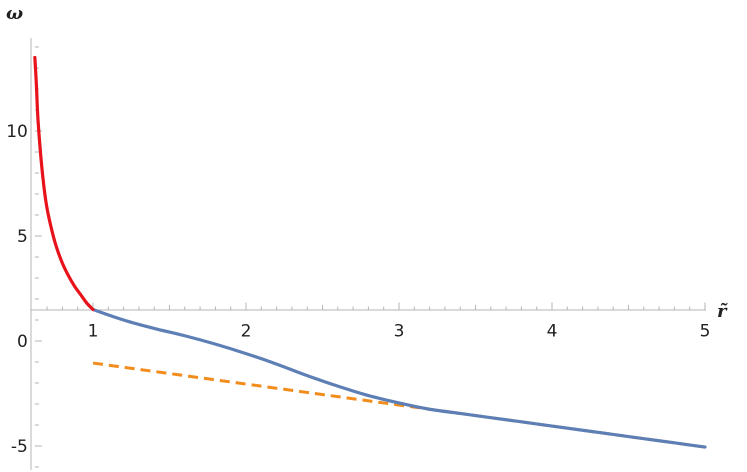  I want to click on y-tick-label: 5, so click(22, 237).